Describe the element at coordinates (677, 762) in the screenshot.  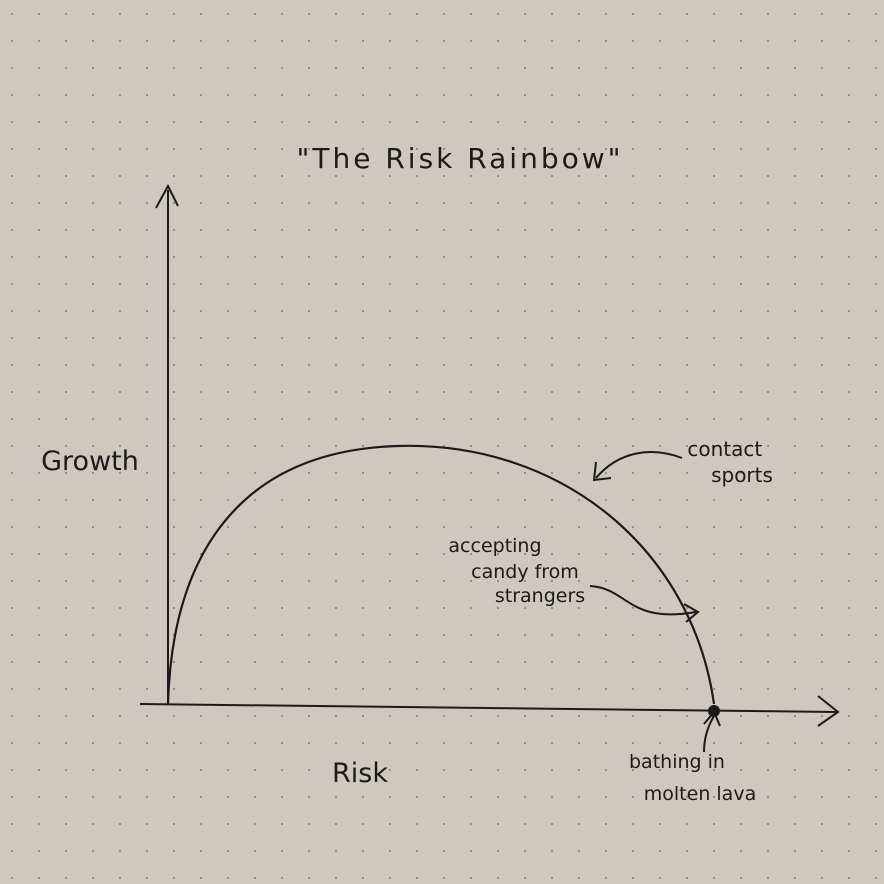
I see `annotation-lava-line-1: bathing in` at that location.